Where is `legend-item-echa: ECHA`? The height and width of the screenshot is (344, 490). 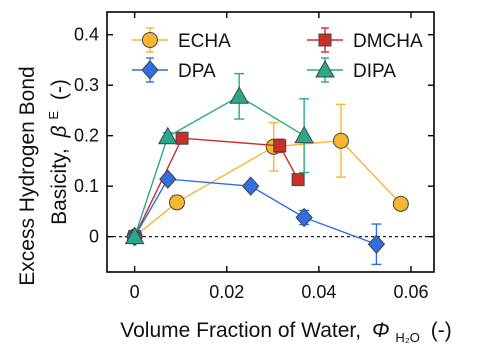 legend-item-echa: ECHA is located at coordinates (181, 40).